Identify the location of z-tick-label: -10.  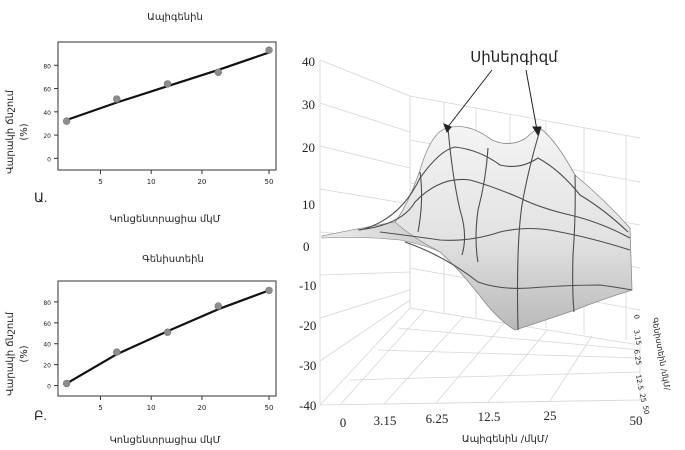
(307, 285).